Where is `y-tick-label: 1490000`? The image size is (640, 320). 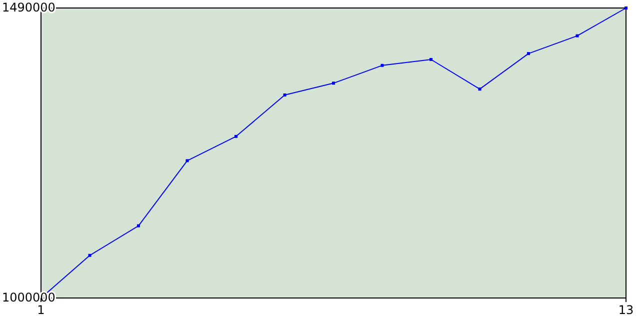
y-tick-label: 1490000 is located at coordinates (29, 7).